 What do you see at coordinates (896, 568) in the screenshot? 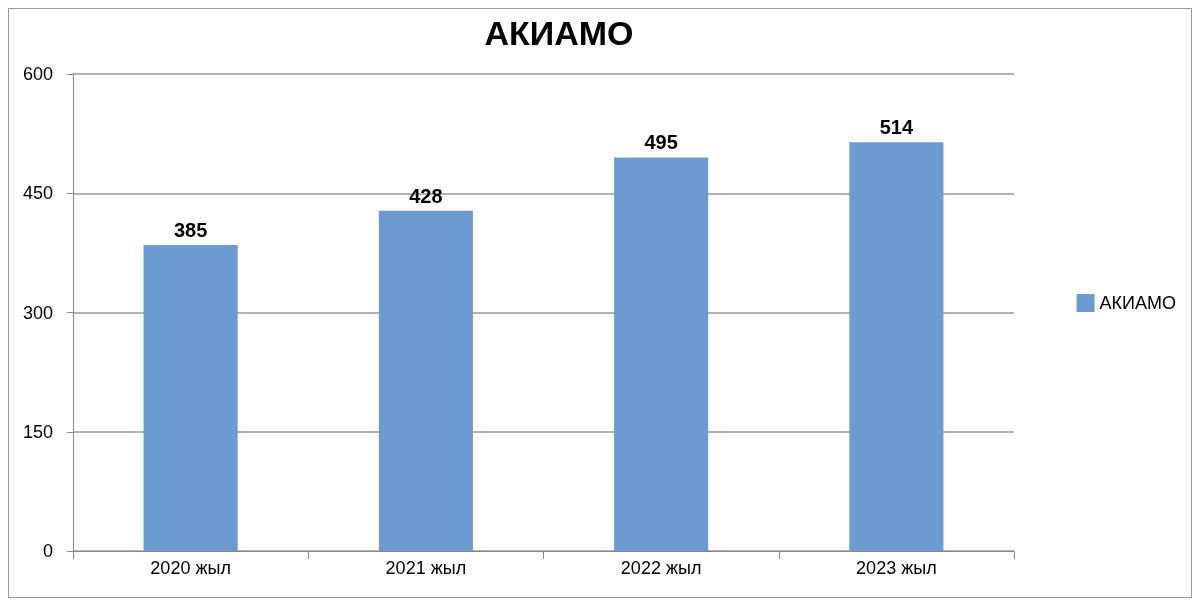
I see `x-tick-label: 2023 жыл` at bounding box center [896, 568].